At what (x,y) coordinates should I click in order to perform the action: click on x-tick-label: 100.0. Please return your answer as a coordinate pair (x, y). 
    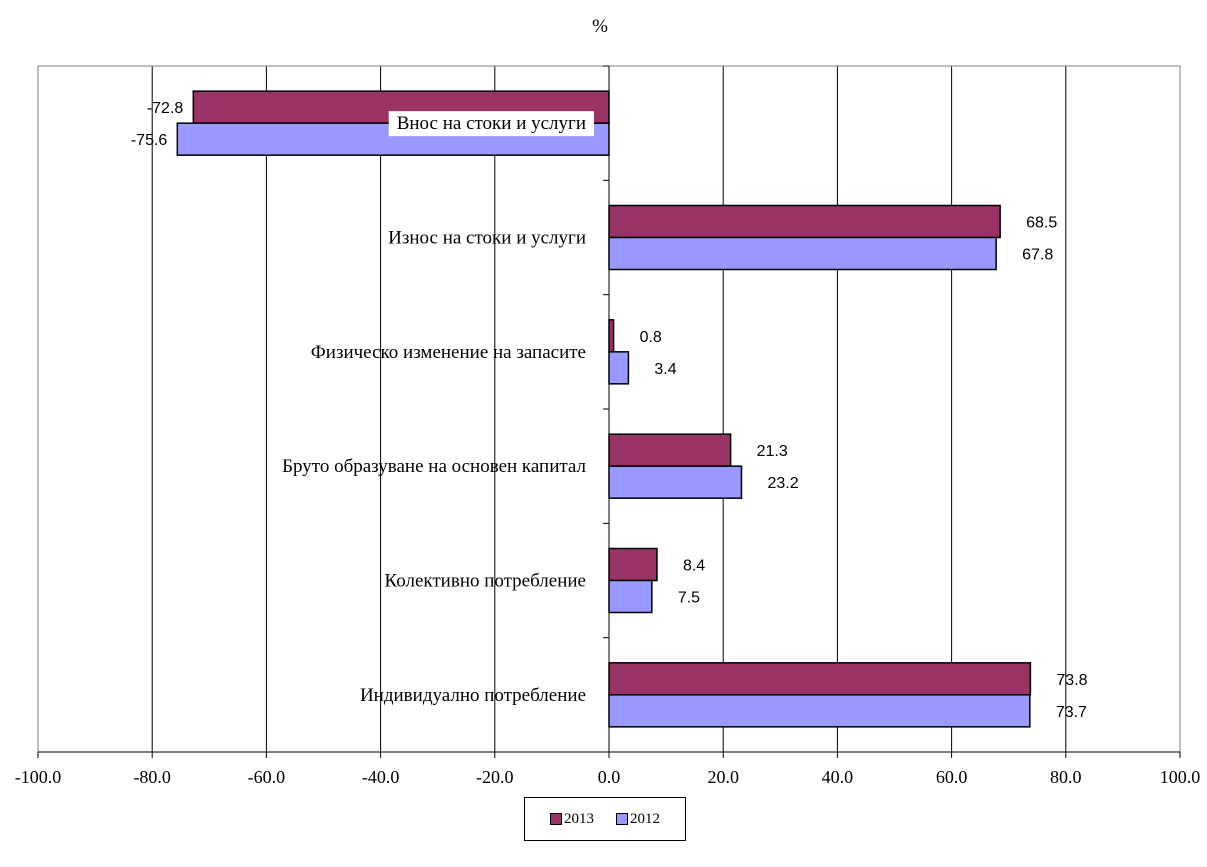
    Looking at the image, I should click on (1180, 777).